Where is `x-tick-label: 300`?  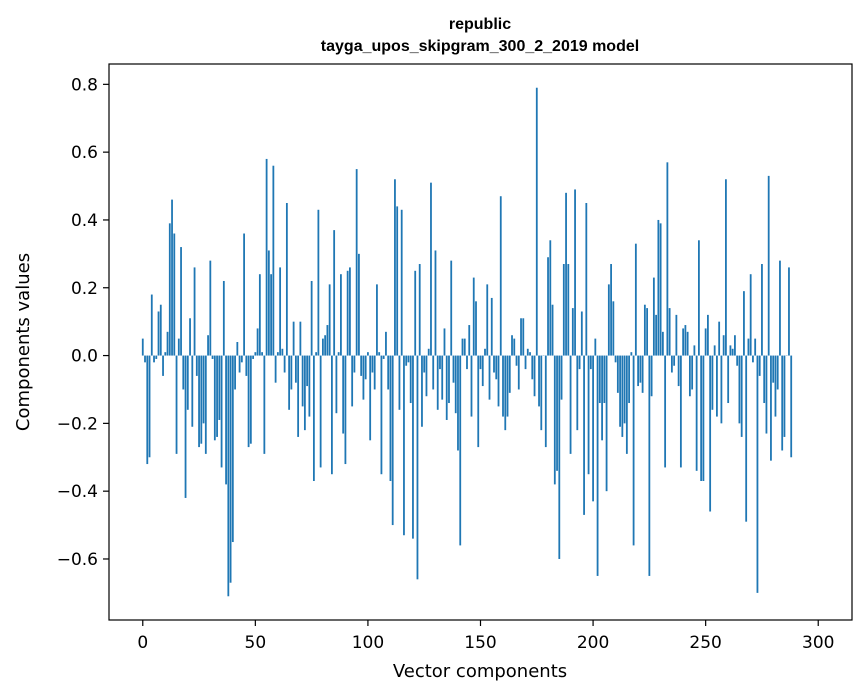 x-tick-label: 300 is located at coordinates (818, 643).